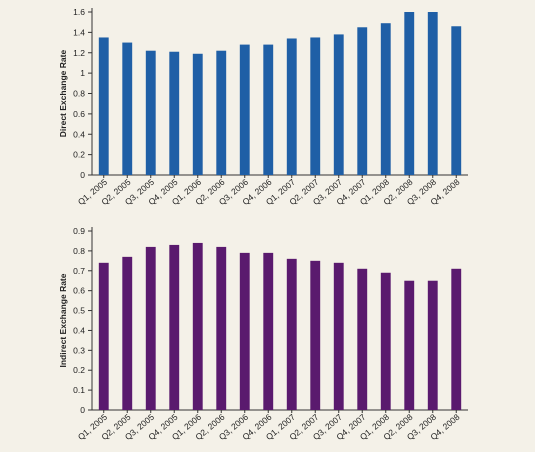 The image size is (535, 452). I want to click on y-tick-label: 1.2, so click(79, 53).